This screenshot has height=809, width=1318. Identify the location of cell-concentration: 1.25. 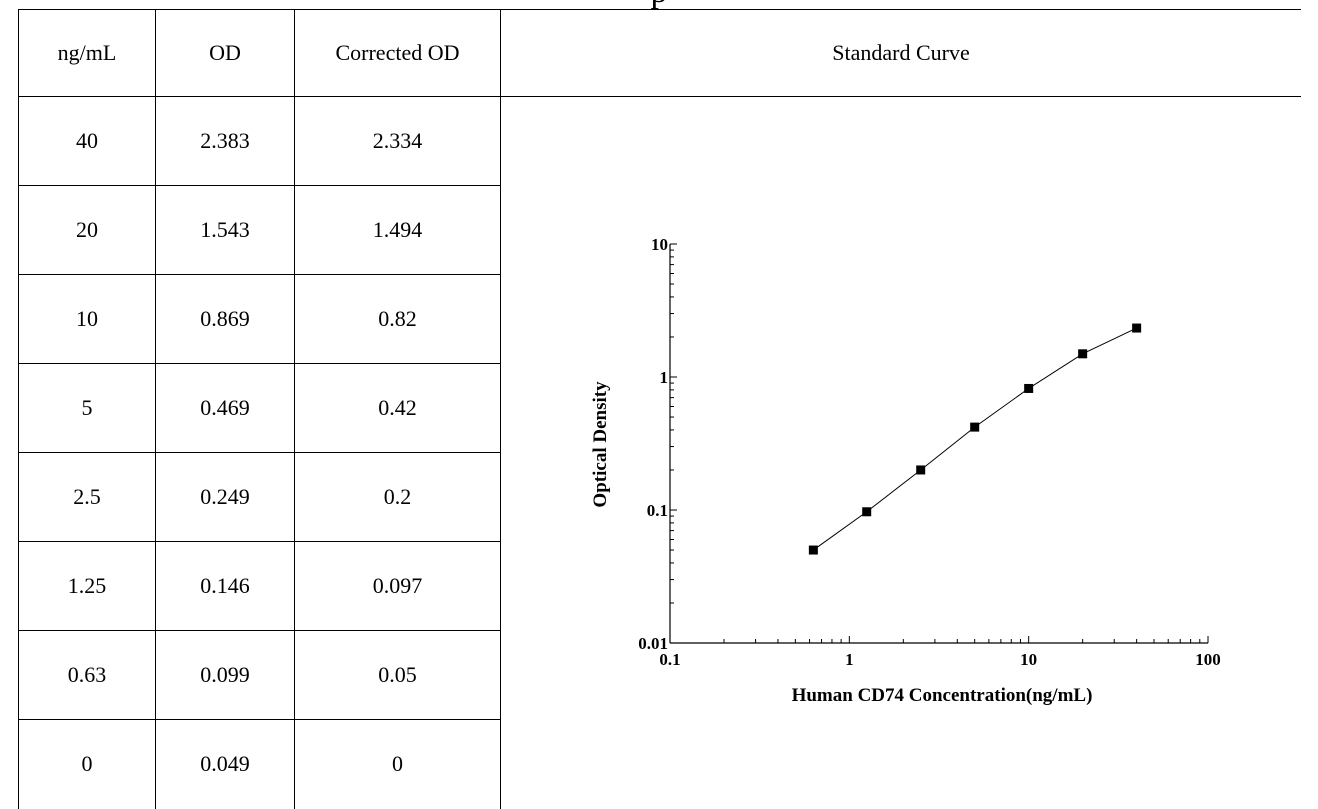
(87, 586).